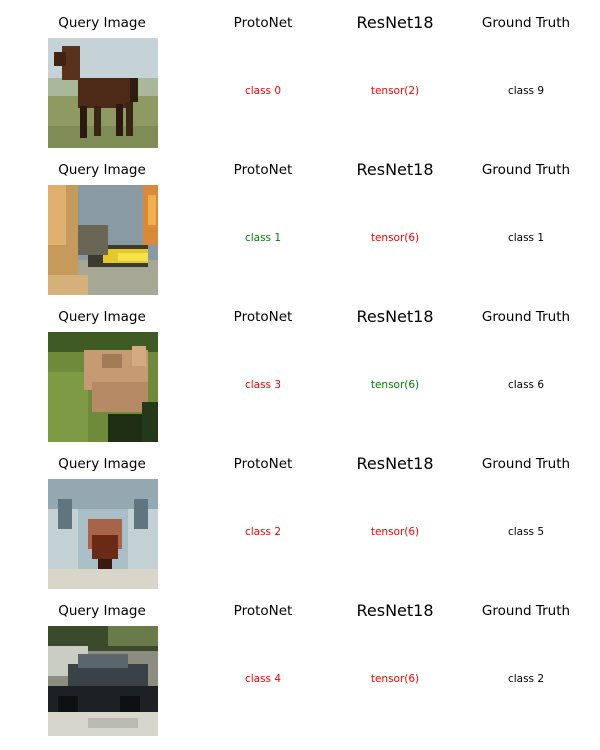 The height and width of the screenshot is (750, 600). I want to click on protonet-prediction: class 2, so click(263, 532).